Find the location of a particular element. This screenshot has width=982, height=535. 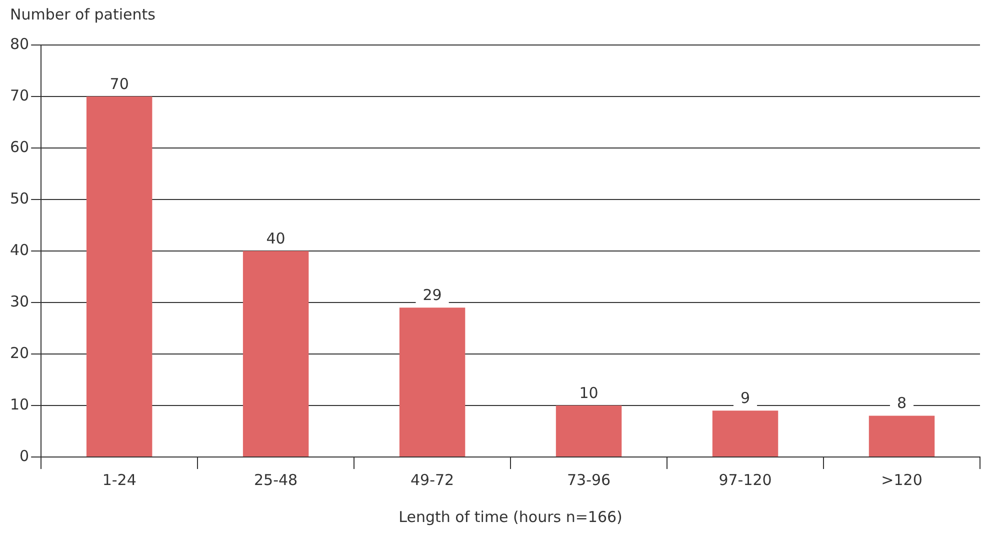

y-tick-label: 10 is located at coordinates (20, 404).